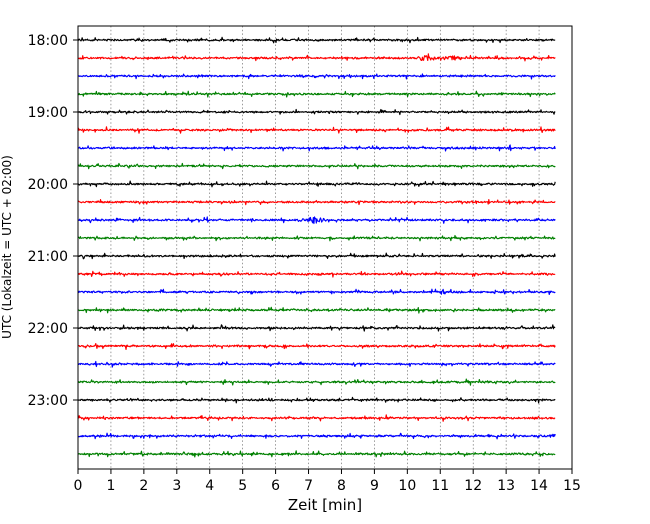 Image resolution: width=650 pixels, height=524 pixels. I want to click on y-tick-label: 18:00, so click(48, 41).